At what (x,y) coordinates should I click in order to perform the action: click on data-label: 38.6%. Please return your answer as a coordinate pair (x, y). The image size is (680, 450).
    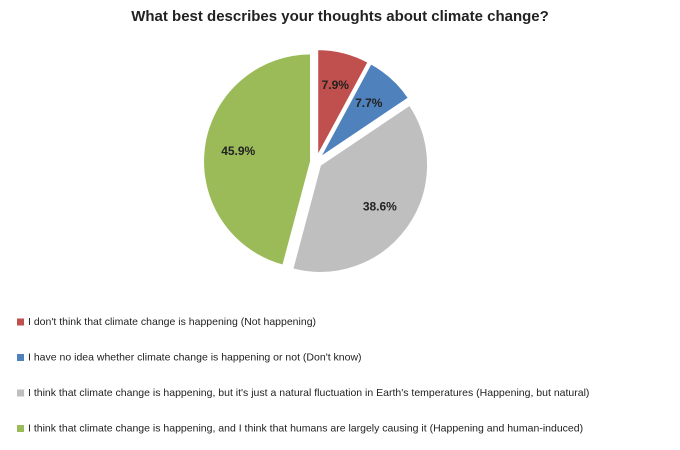
    Looking at the image, I should click on (380, 207).